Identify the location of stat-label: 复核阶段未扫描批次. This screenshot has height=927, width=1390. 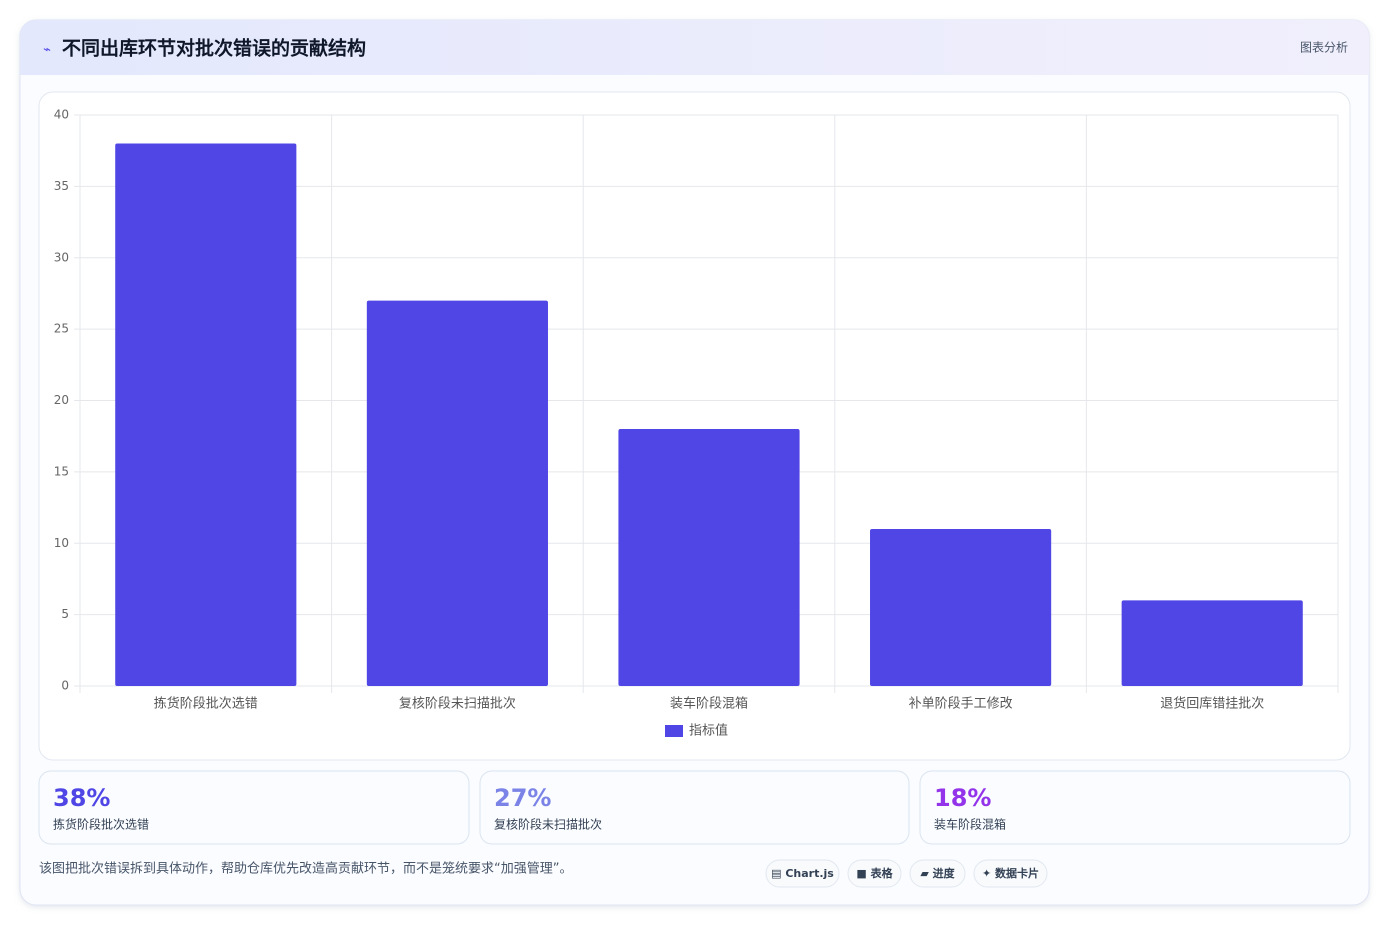
(548, 824).